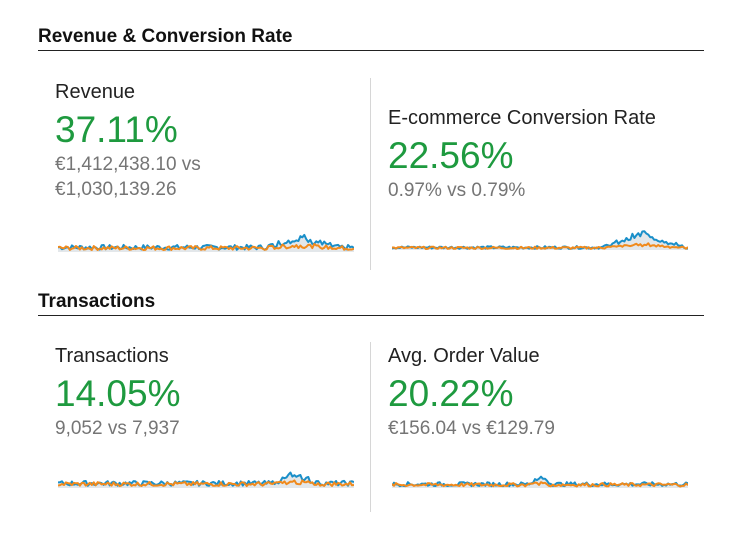 The height and width of the screenshot is (538, 750). What do you see at coordinates (97, 301) in the screenshot?
I see `section-title-transactions: Transactions` at bounding box center [97, 301].